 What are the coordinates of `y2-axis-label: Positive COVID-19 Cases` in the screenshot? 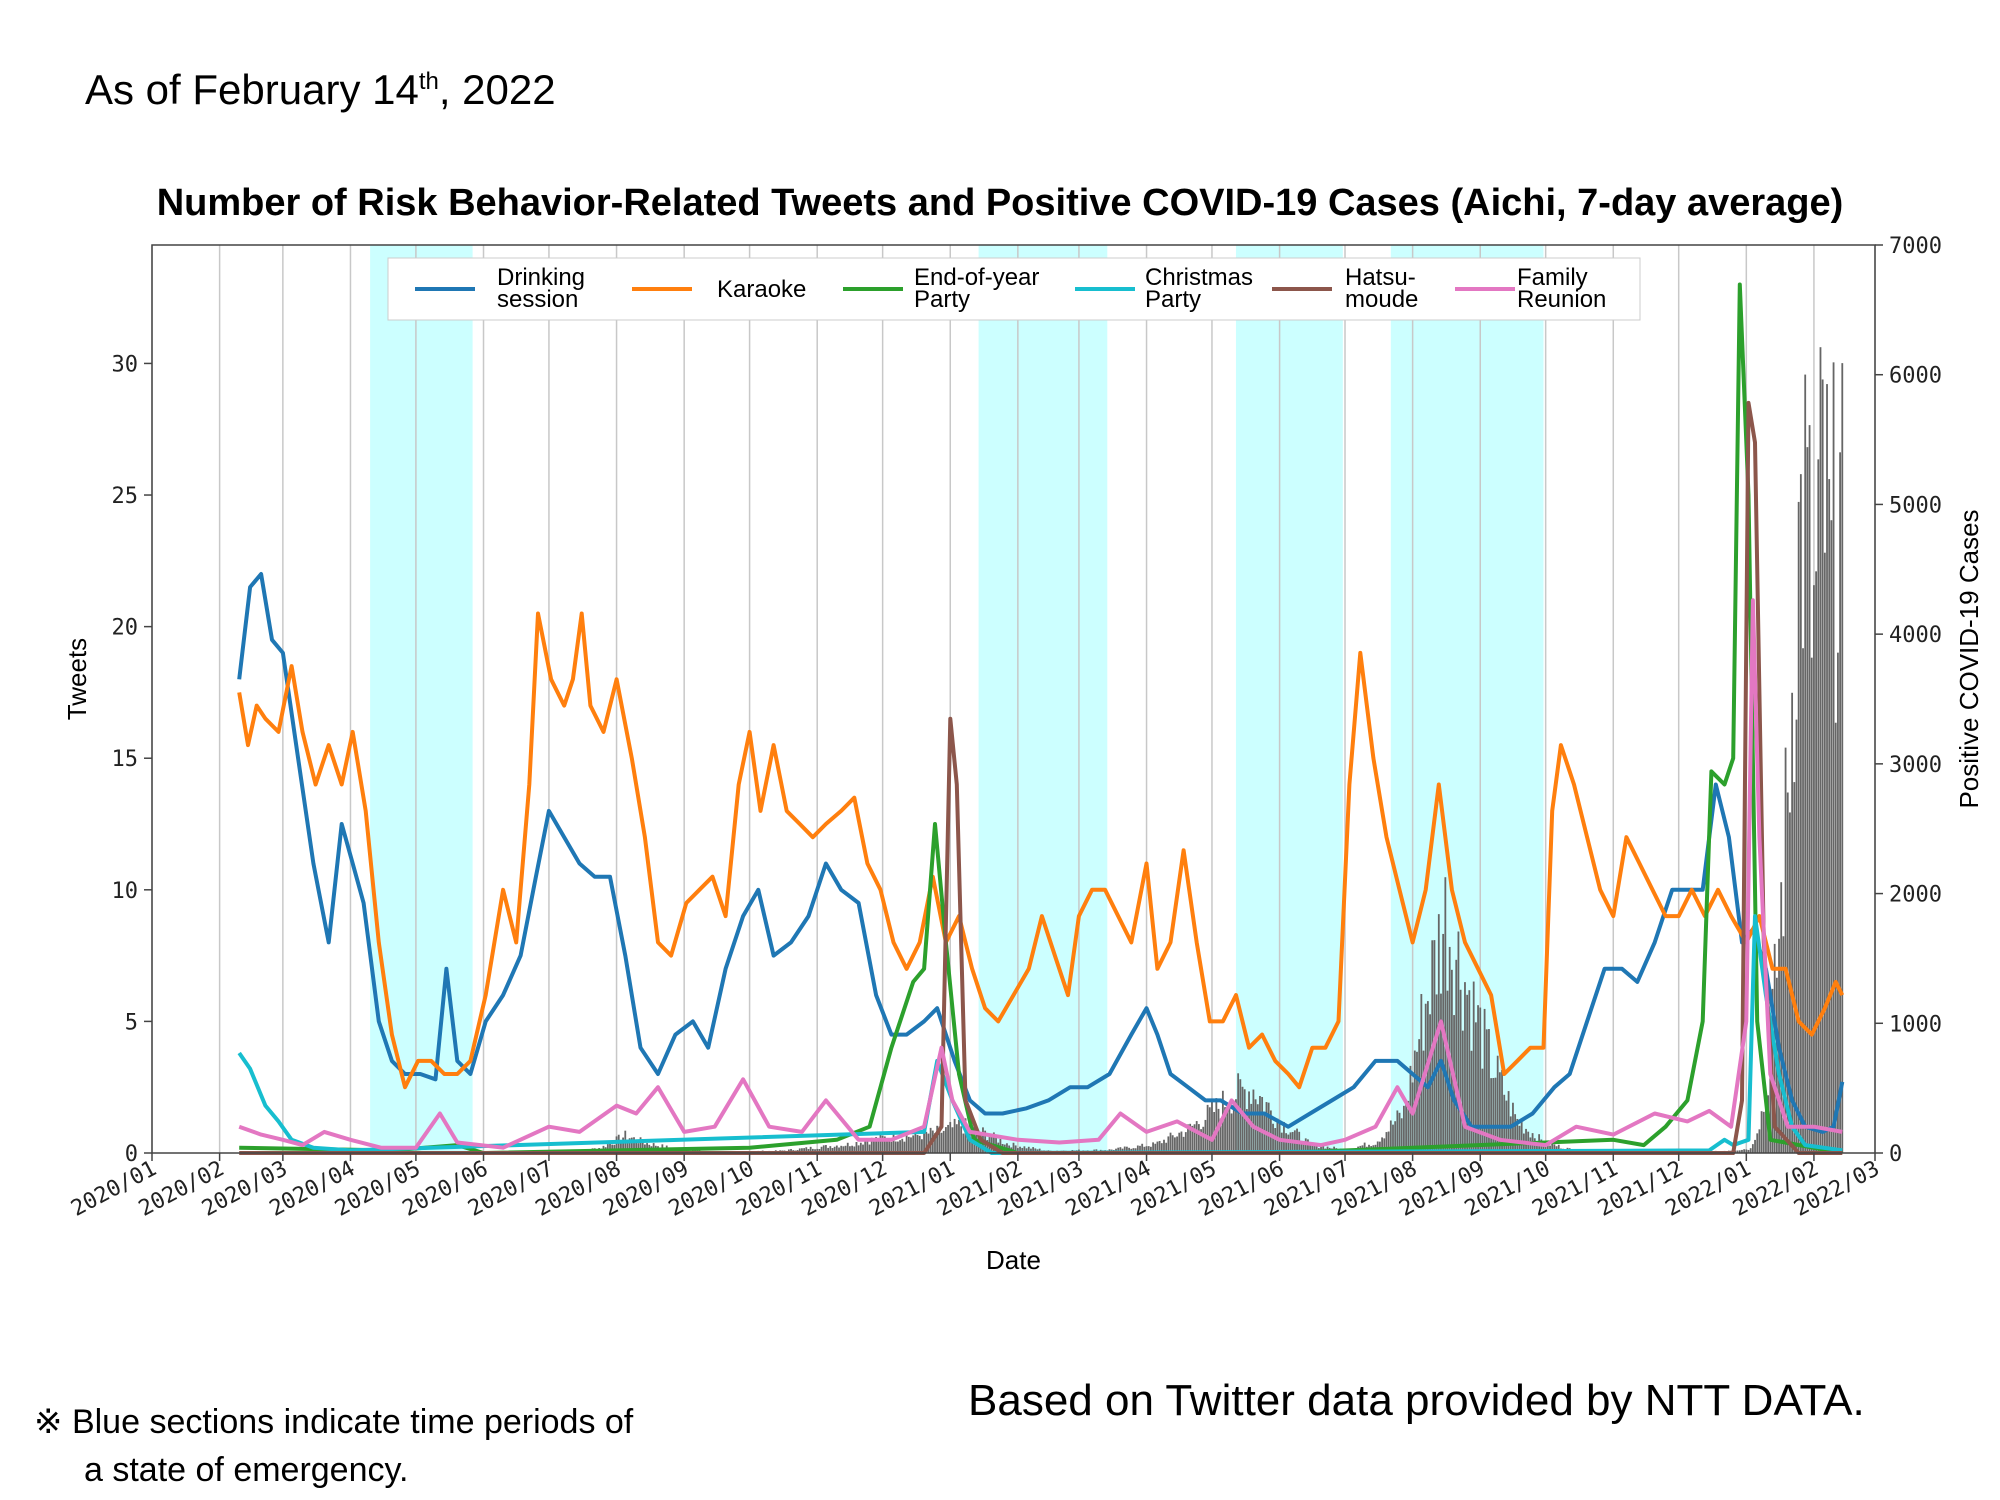 It's located at (1969, 658).